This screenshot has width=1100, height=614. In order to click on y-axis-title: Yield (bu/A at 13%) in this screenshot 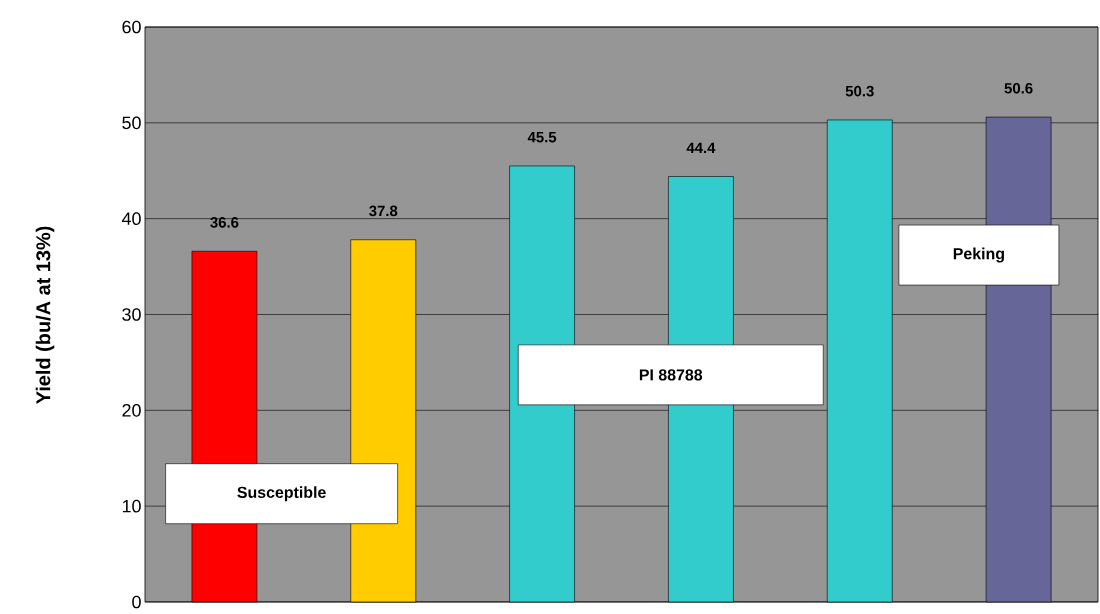, I will do `click(45, 315)`.